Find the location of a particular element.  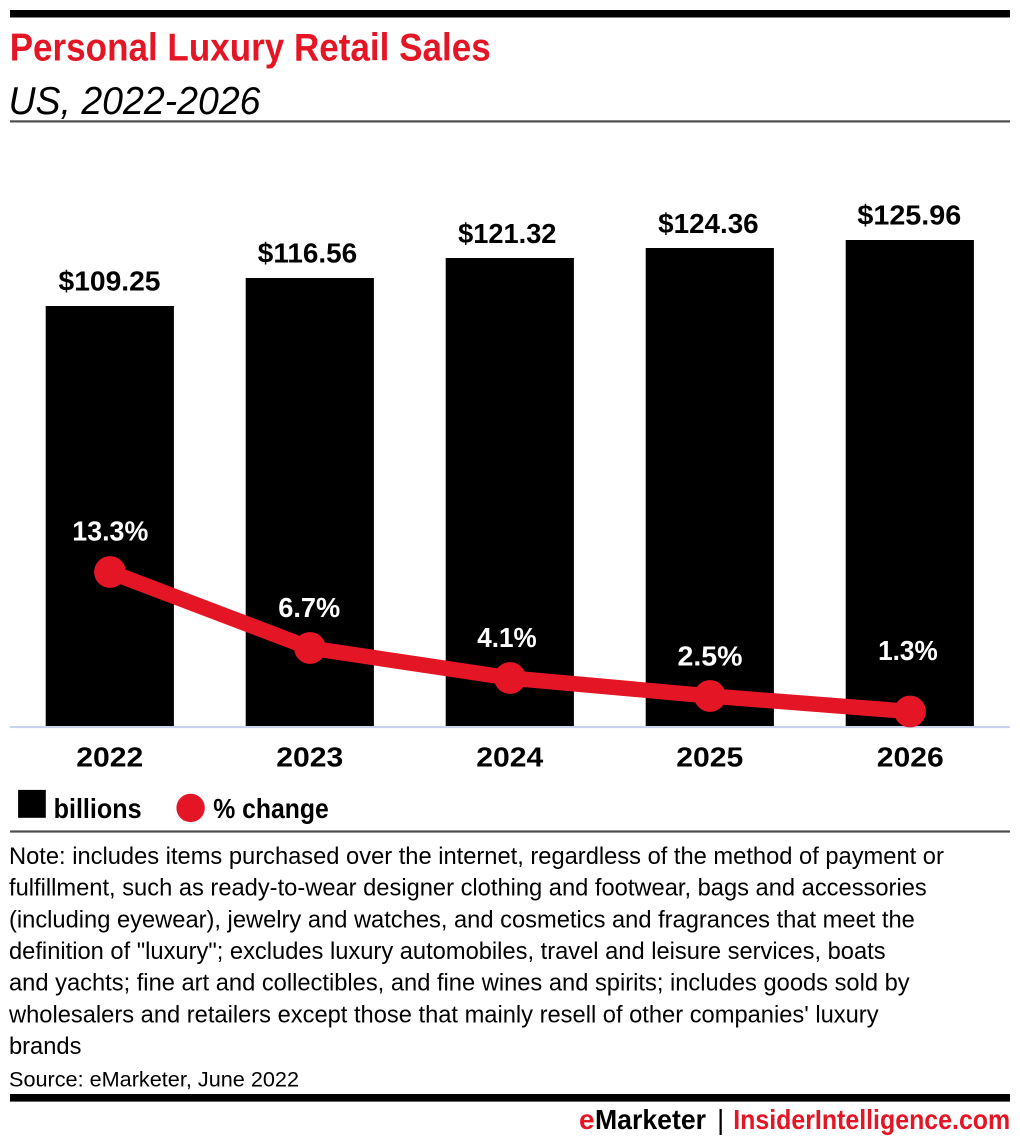

svg-text: % change is located at coordinates (270, 808).